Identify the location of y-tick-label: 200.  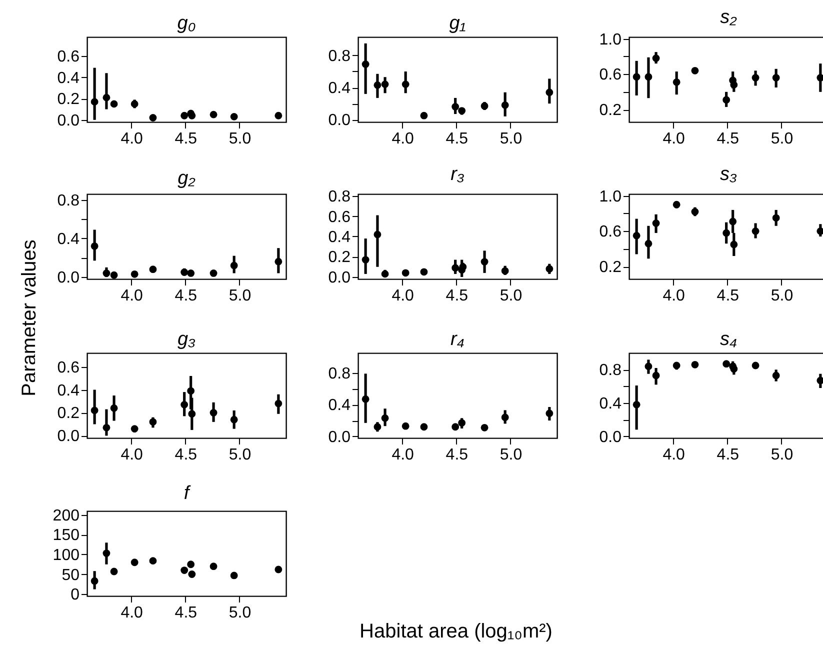
(66, 515).